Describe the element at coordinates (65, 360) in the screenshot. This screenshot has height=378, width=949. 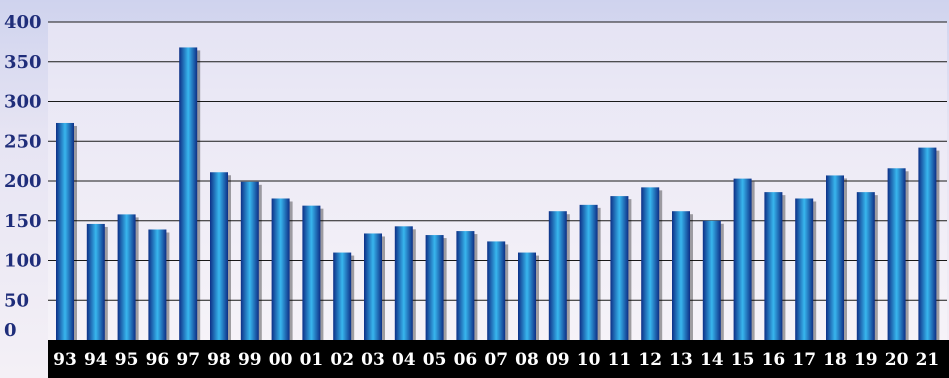
I see `x-tick-label: 93` at that location.